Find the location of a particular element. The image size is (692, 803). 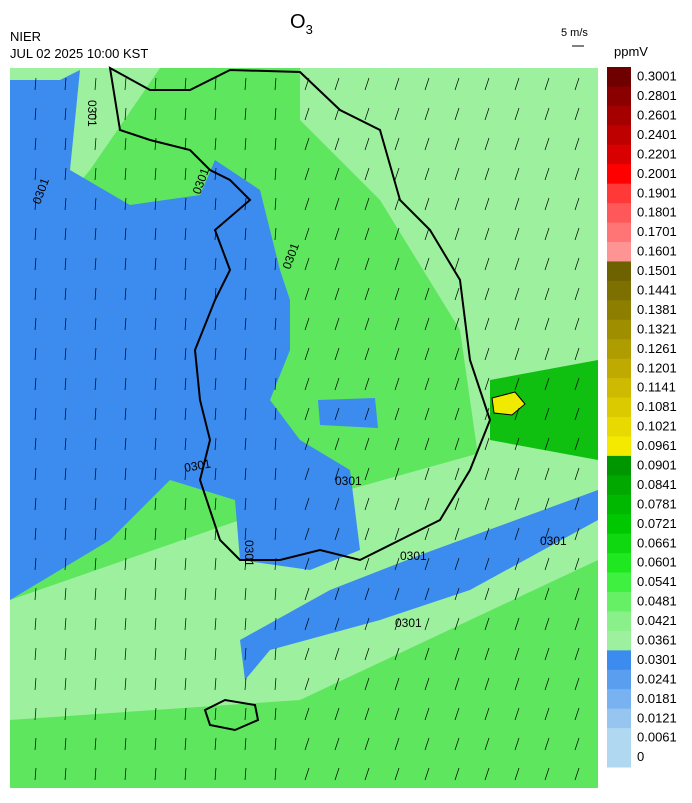

colorbar-label: 0.0721 is located at coordinates (657, 523).